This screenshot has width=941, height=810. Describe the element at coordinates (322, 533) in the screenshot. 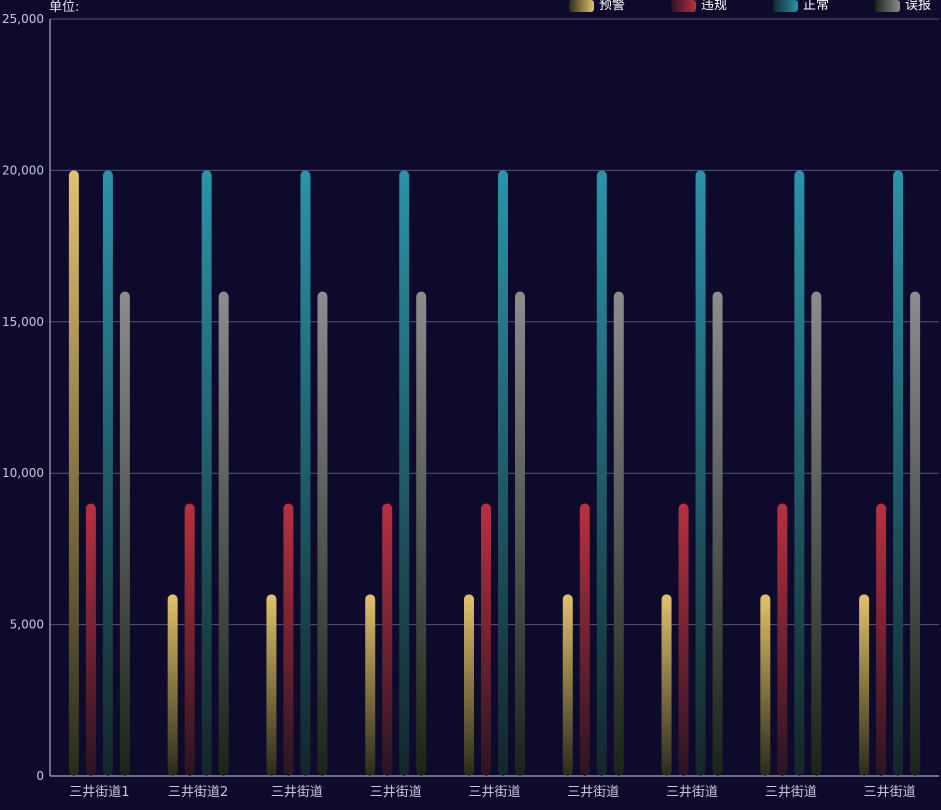

I see `bar-误报-2` at that location.